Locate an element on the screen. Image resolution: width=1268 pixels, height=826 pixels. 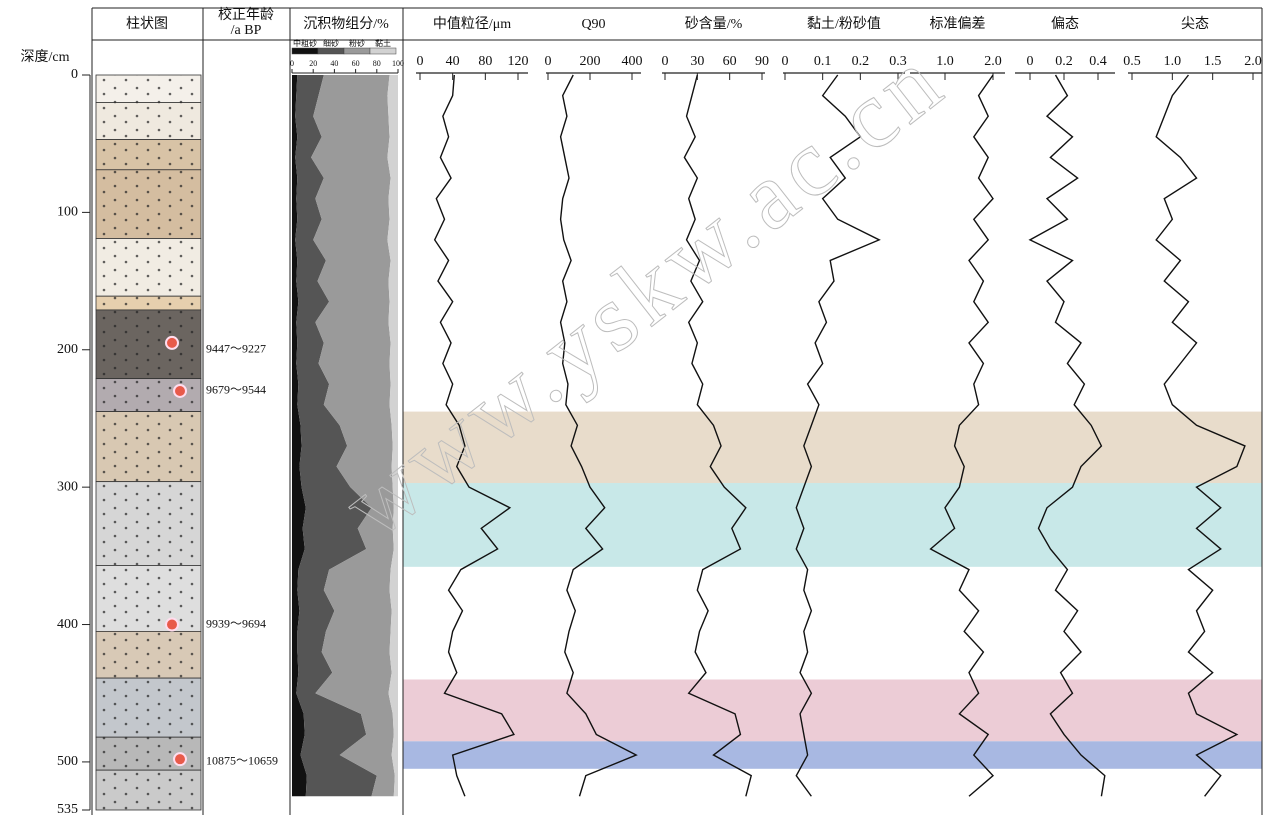
panel-title: 中值粒径/μm is located at coordinates (472, 24).